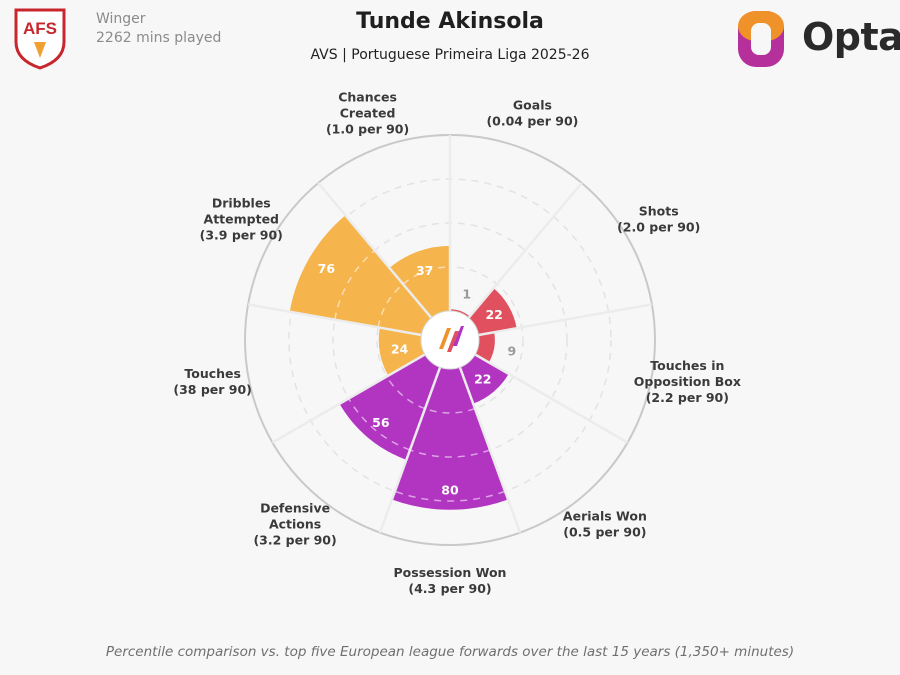 This screenshot has width=900, height=675. Describe the element at coordinates (40, 28) in the screenshot. I see `svg-text: AFS` at that location.